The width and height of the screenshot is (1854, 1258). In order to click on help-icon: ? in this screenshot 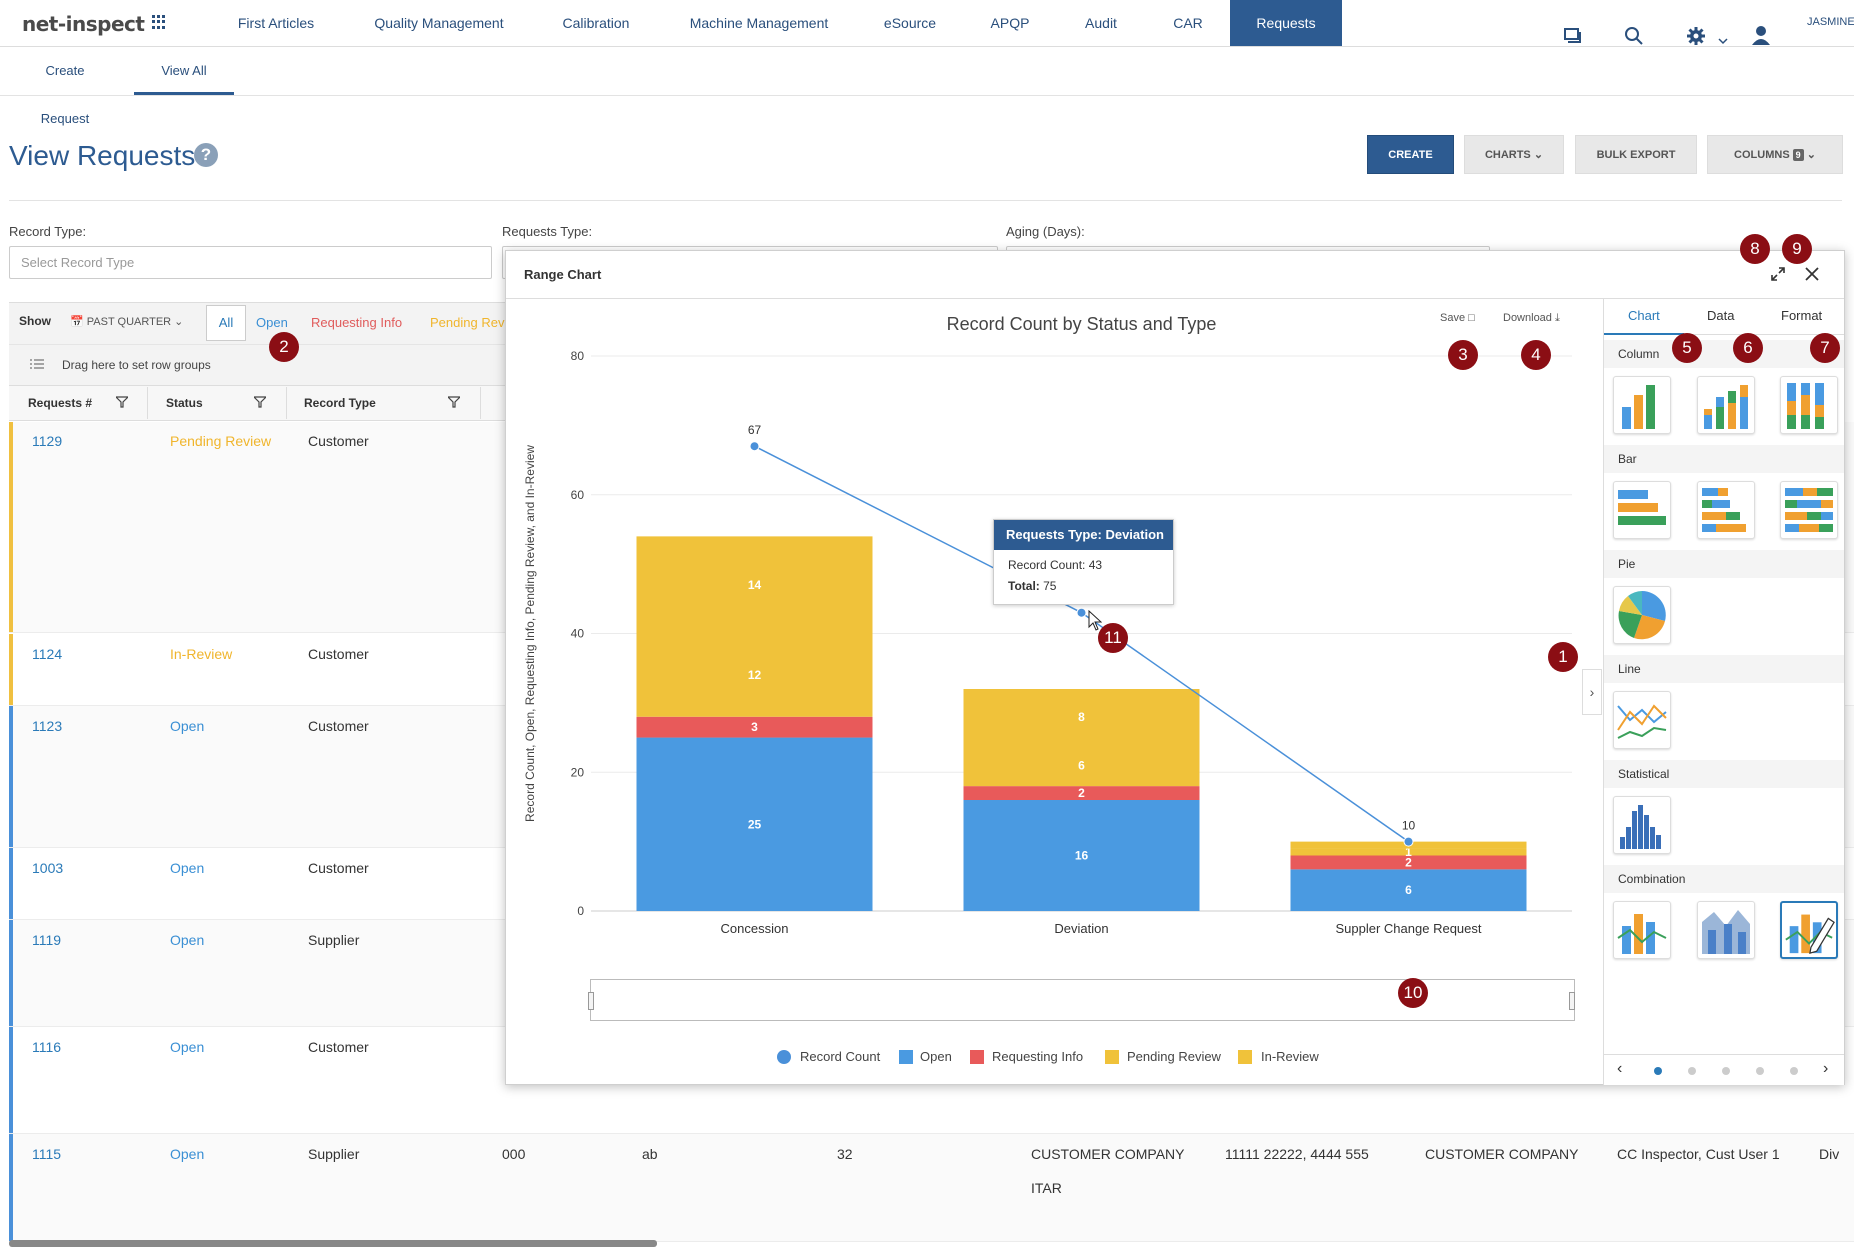, I will do `click(206, 155)`.